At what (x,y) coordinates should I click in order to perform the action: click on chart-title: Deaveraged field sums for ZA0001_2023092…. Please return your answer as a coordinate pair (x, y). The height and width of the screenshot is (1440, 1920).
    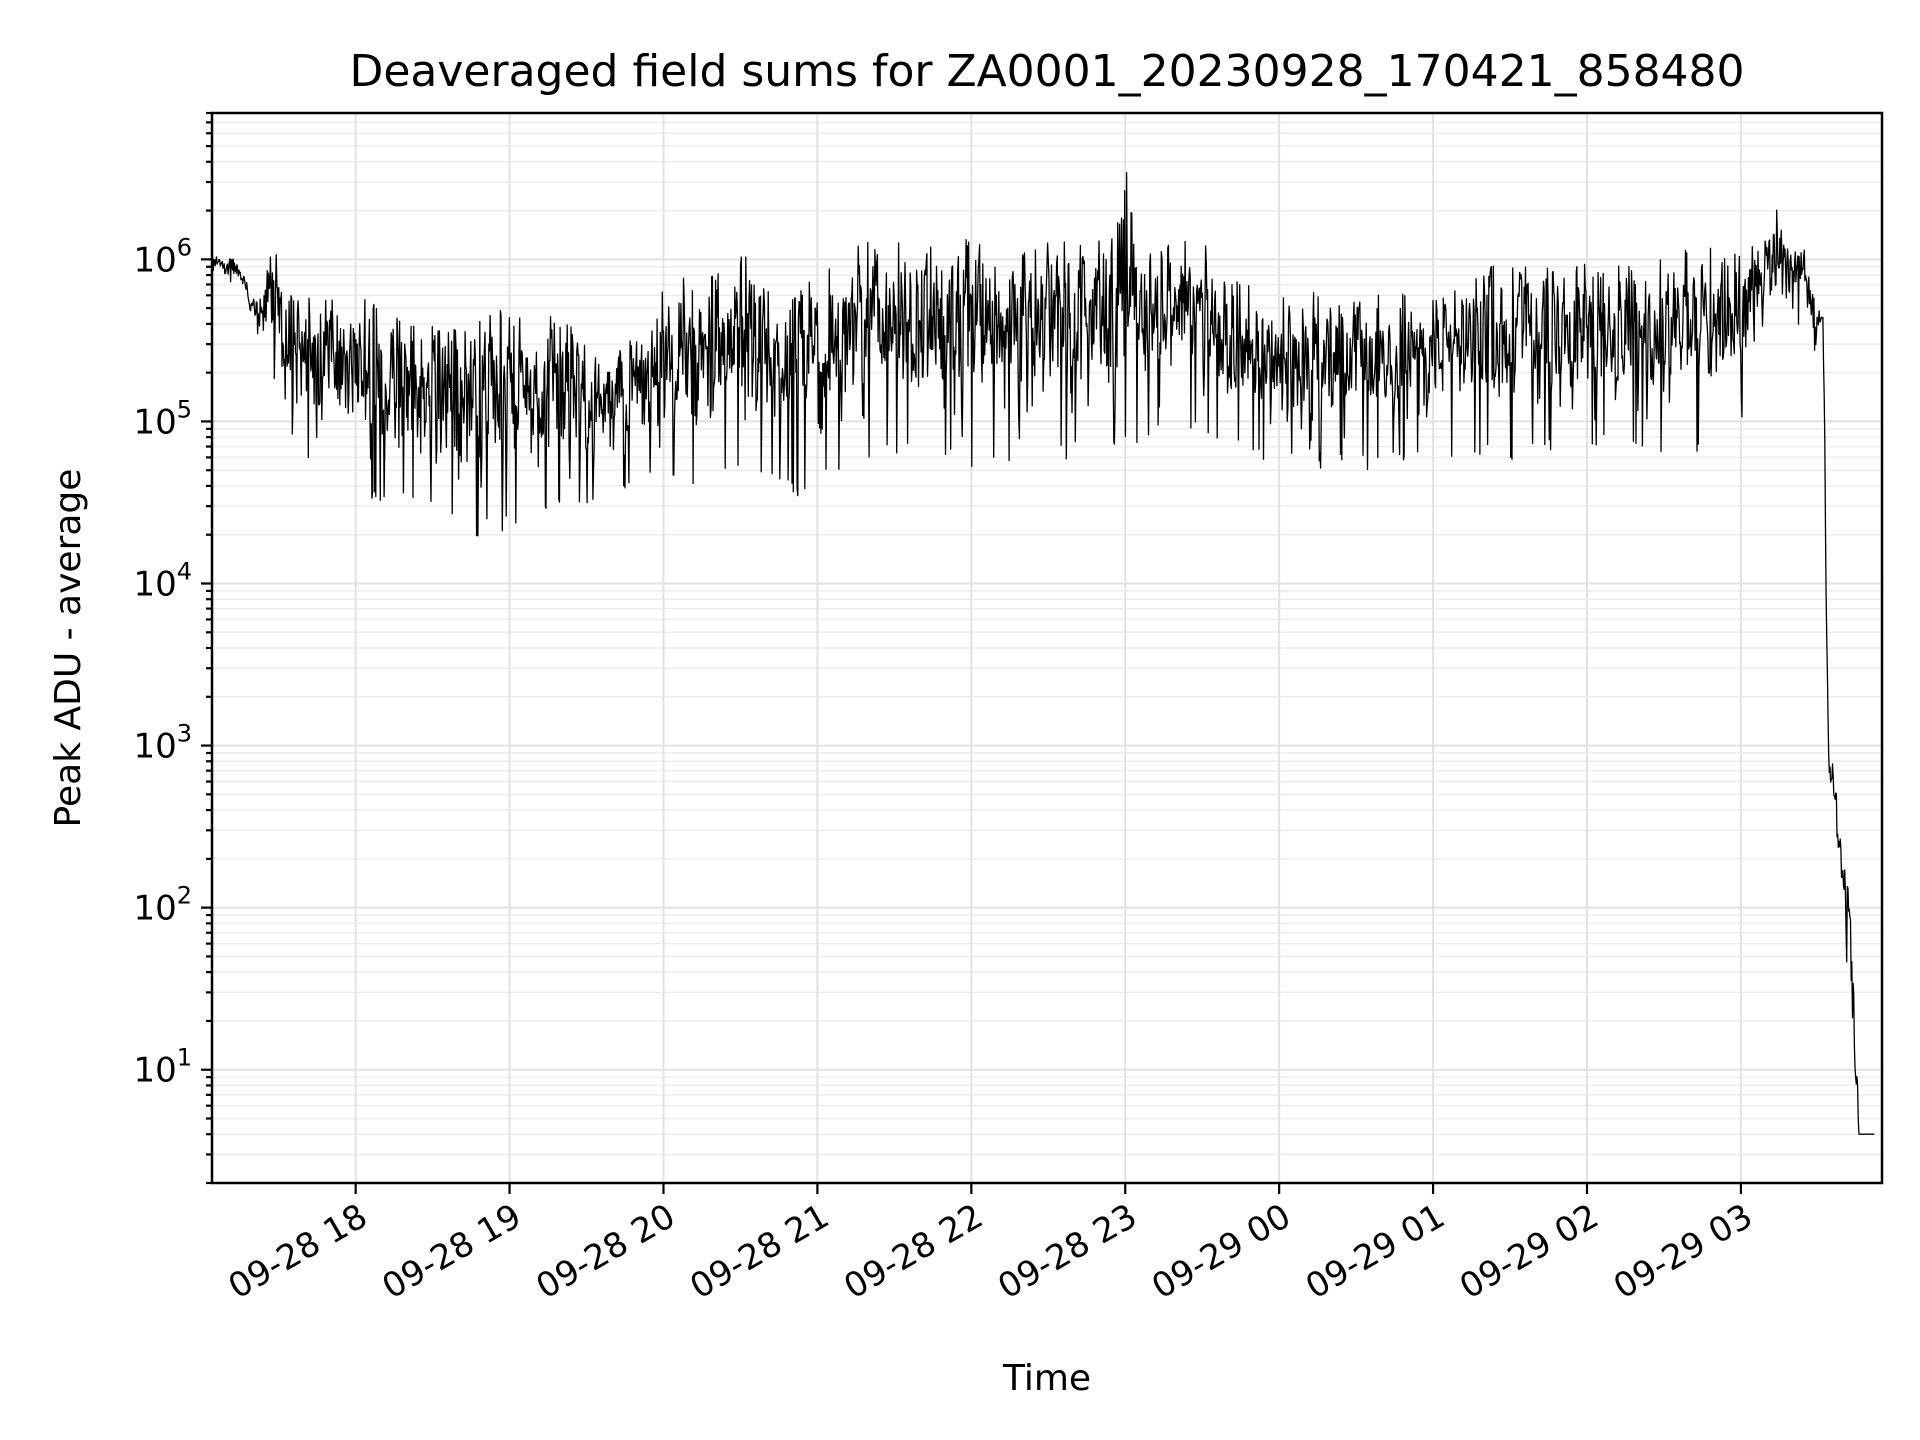
    Looking at the image, I should click on (1046, 71).